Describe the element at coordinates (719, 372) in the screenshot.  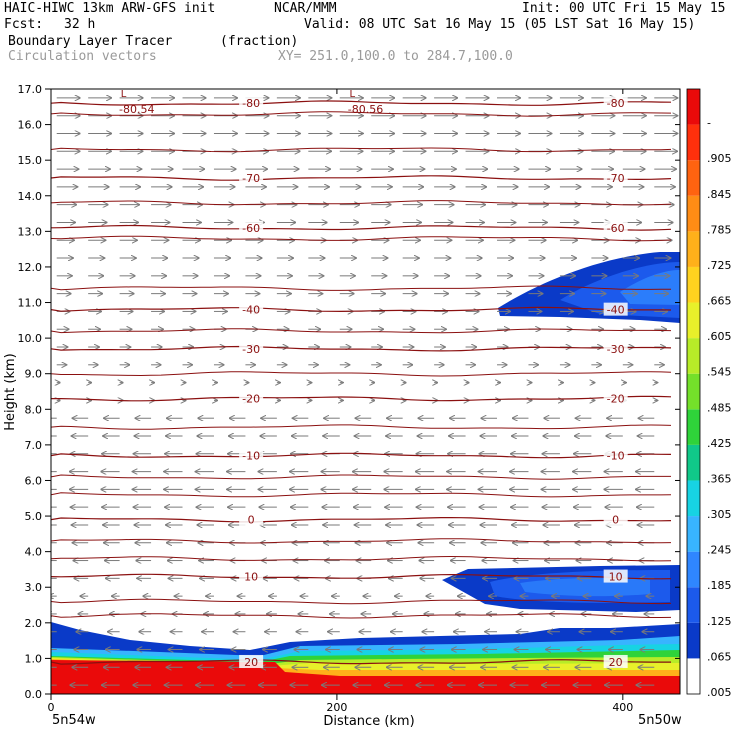
I see `colorbar-label: .545` at that location.